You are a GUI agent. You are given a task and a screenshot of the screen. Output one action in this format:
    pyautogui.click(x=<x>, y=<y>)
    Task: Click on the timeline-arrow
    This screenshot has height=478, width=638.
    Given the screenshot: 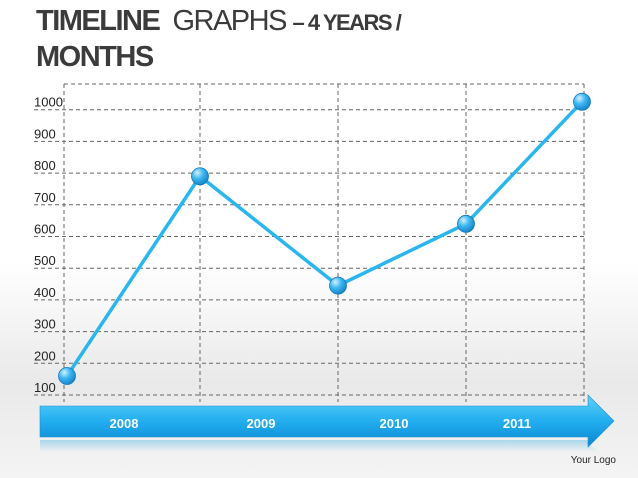 What is the action you would take?
    pyautogui.click(x=327, y=423)
    